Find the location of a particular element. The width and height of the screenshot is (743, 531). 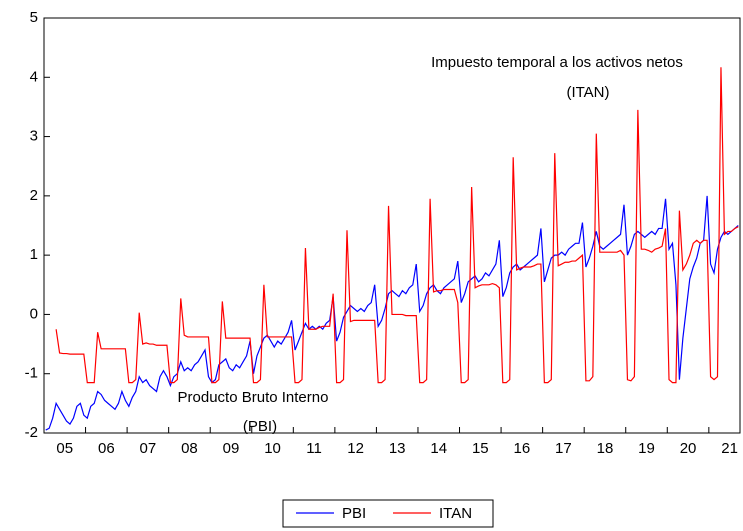

x-tick-label: 14 is located at coordinates (438, 448).